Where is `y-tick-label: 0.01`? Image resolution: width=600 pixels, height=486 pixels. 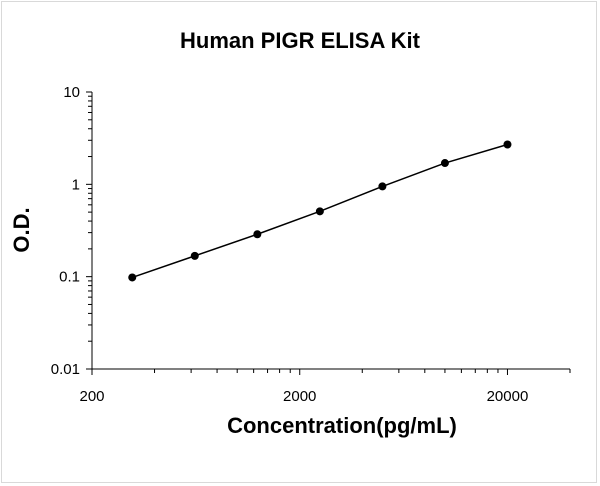
y-tick-label: 0.01 is located at coordinates (65, 369).